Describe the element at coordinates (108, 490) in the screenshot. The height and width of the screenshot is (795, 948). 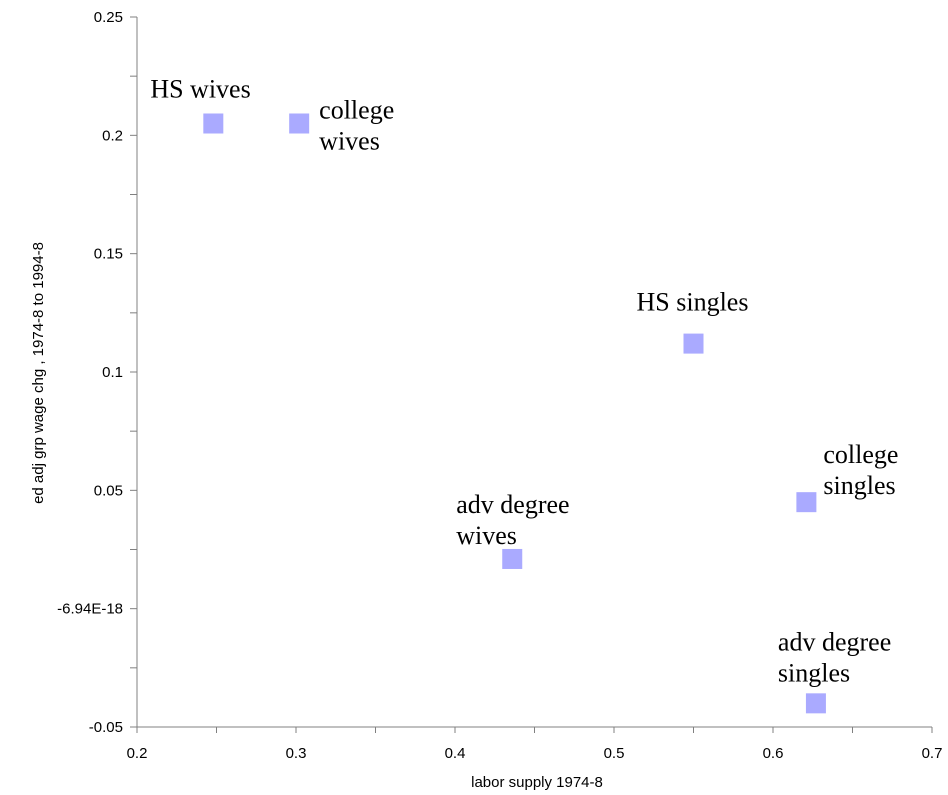
I see `y-tick-label: 0.05` at that location.